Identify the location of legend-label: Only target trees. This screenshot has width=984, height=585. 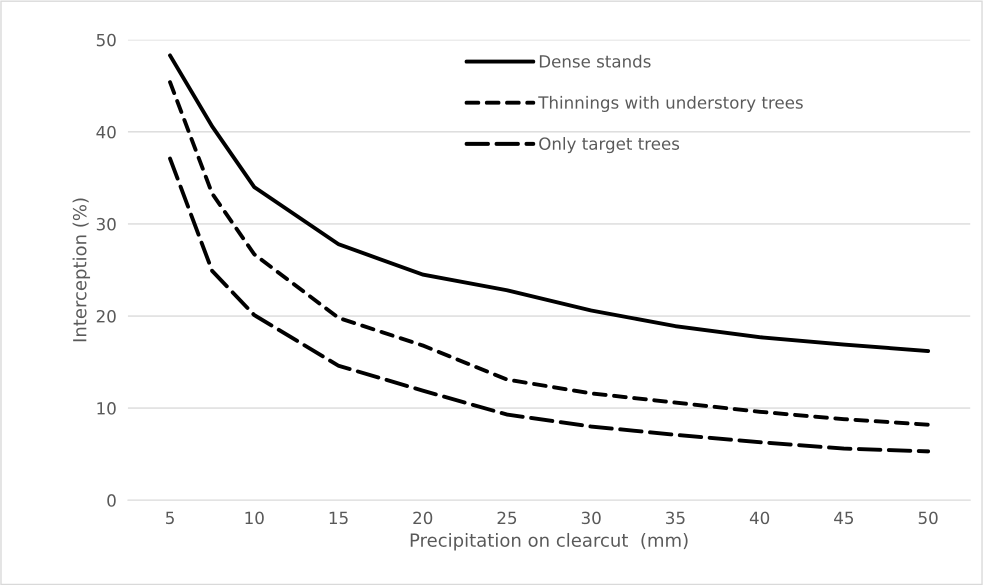
(609, 145).